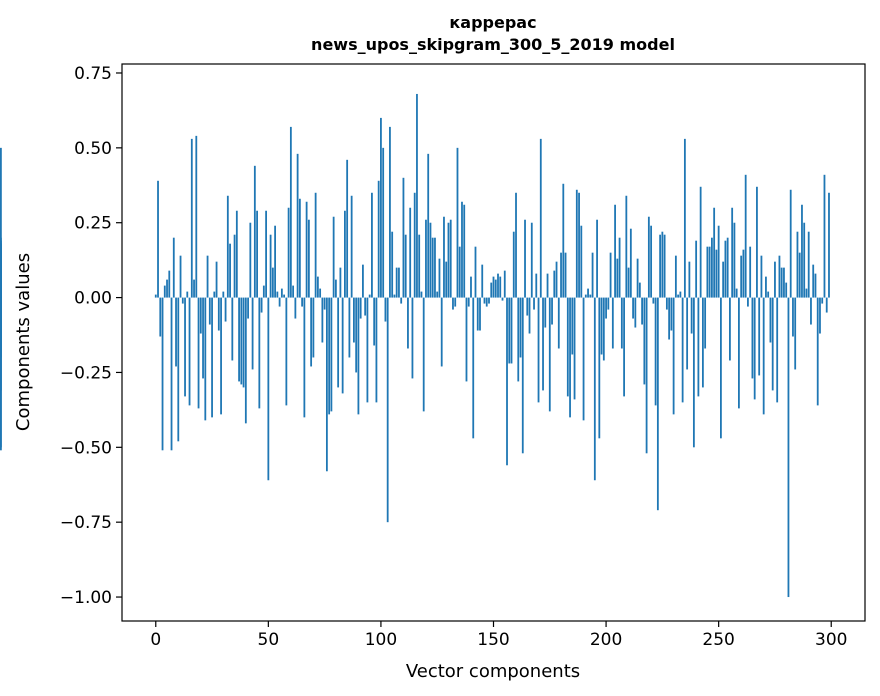 Image resolution: width=880 pixels, height=696 pixels. What do you see at coordinates (493, 640) in the screenshot?
I see `x-tick-label: 150` at bounding box center [493, 640].